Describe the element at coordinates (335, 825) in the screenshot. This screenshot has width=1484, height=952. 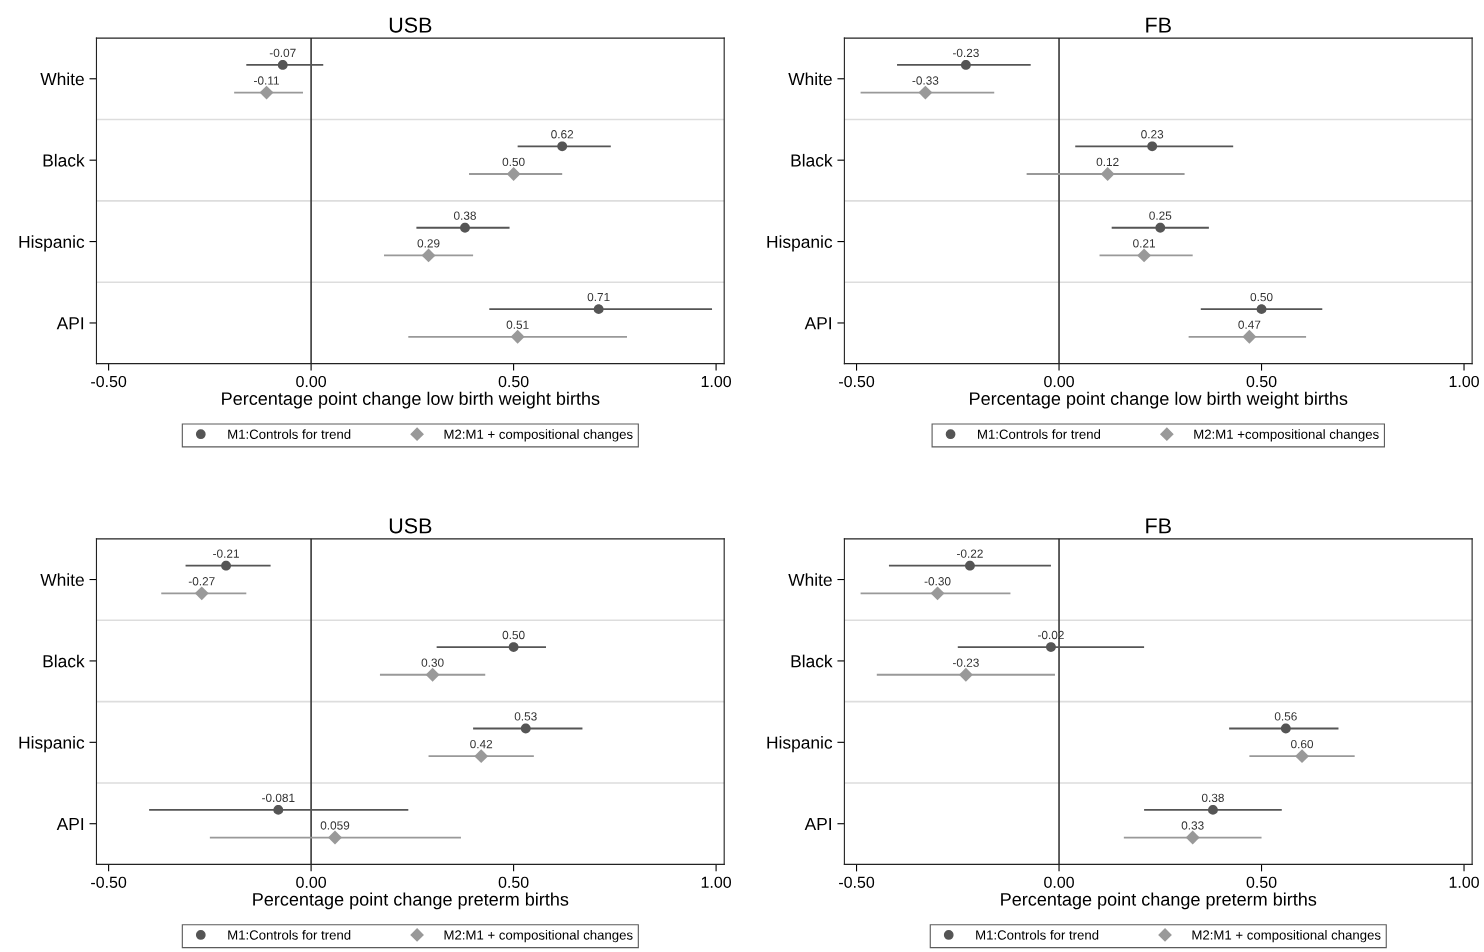
I see `data-label: 0.059` at that location.